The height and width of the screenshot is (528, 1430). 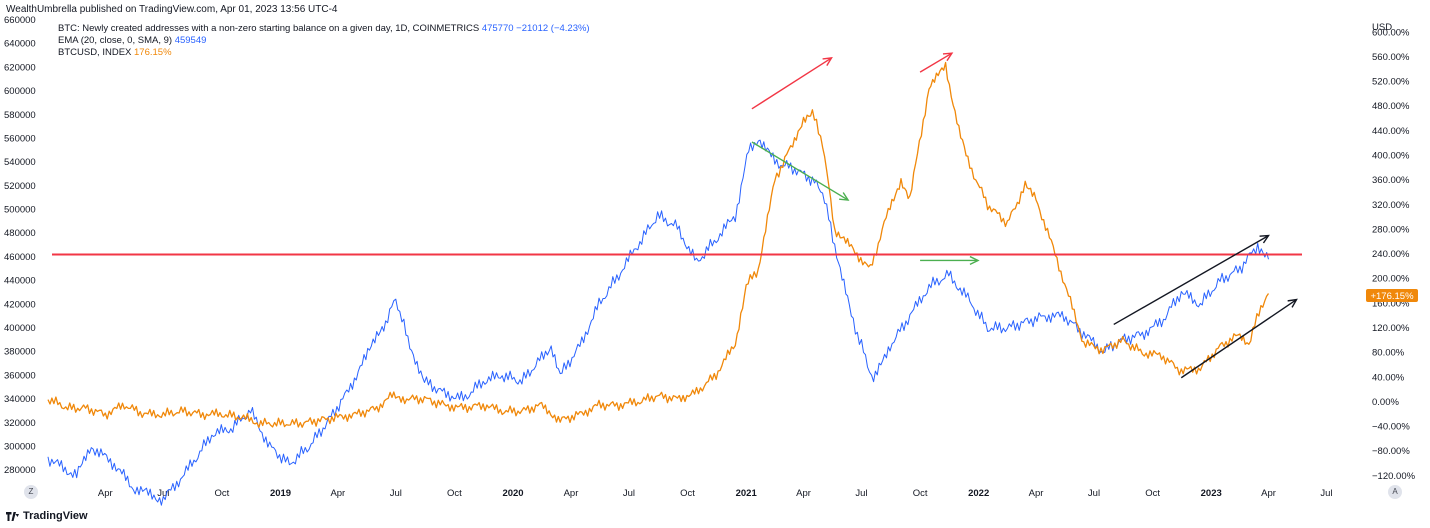 I want to click on price-badge: +176.15%, so click(x=1392, y=295).